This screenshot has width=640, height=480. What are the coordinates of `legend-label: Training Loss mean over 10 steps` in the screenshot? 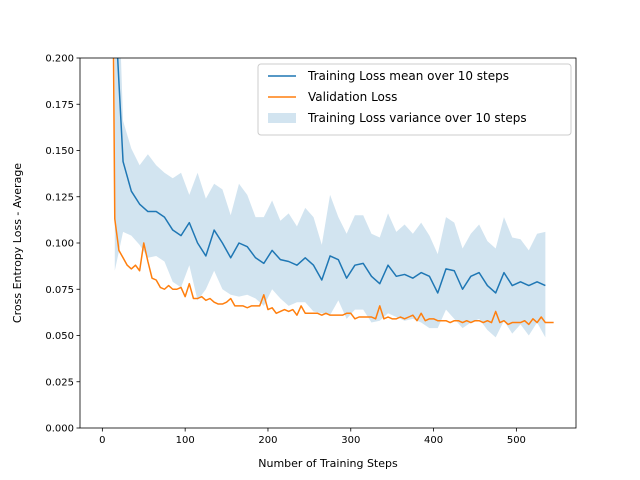 It's located at (408, 76).